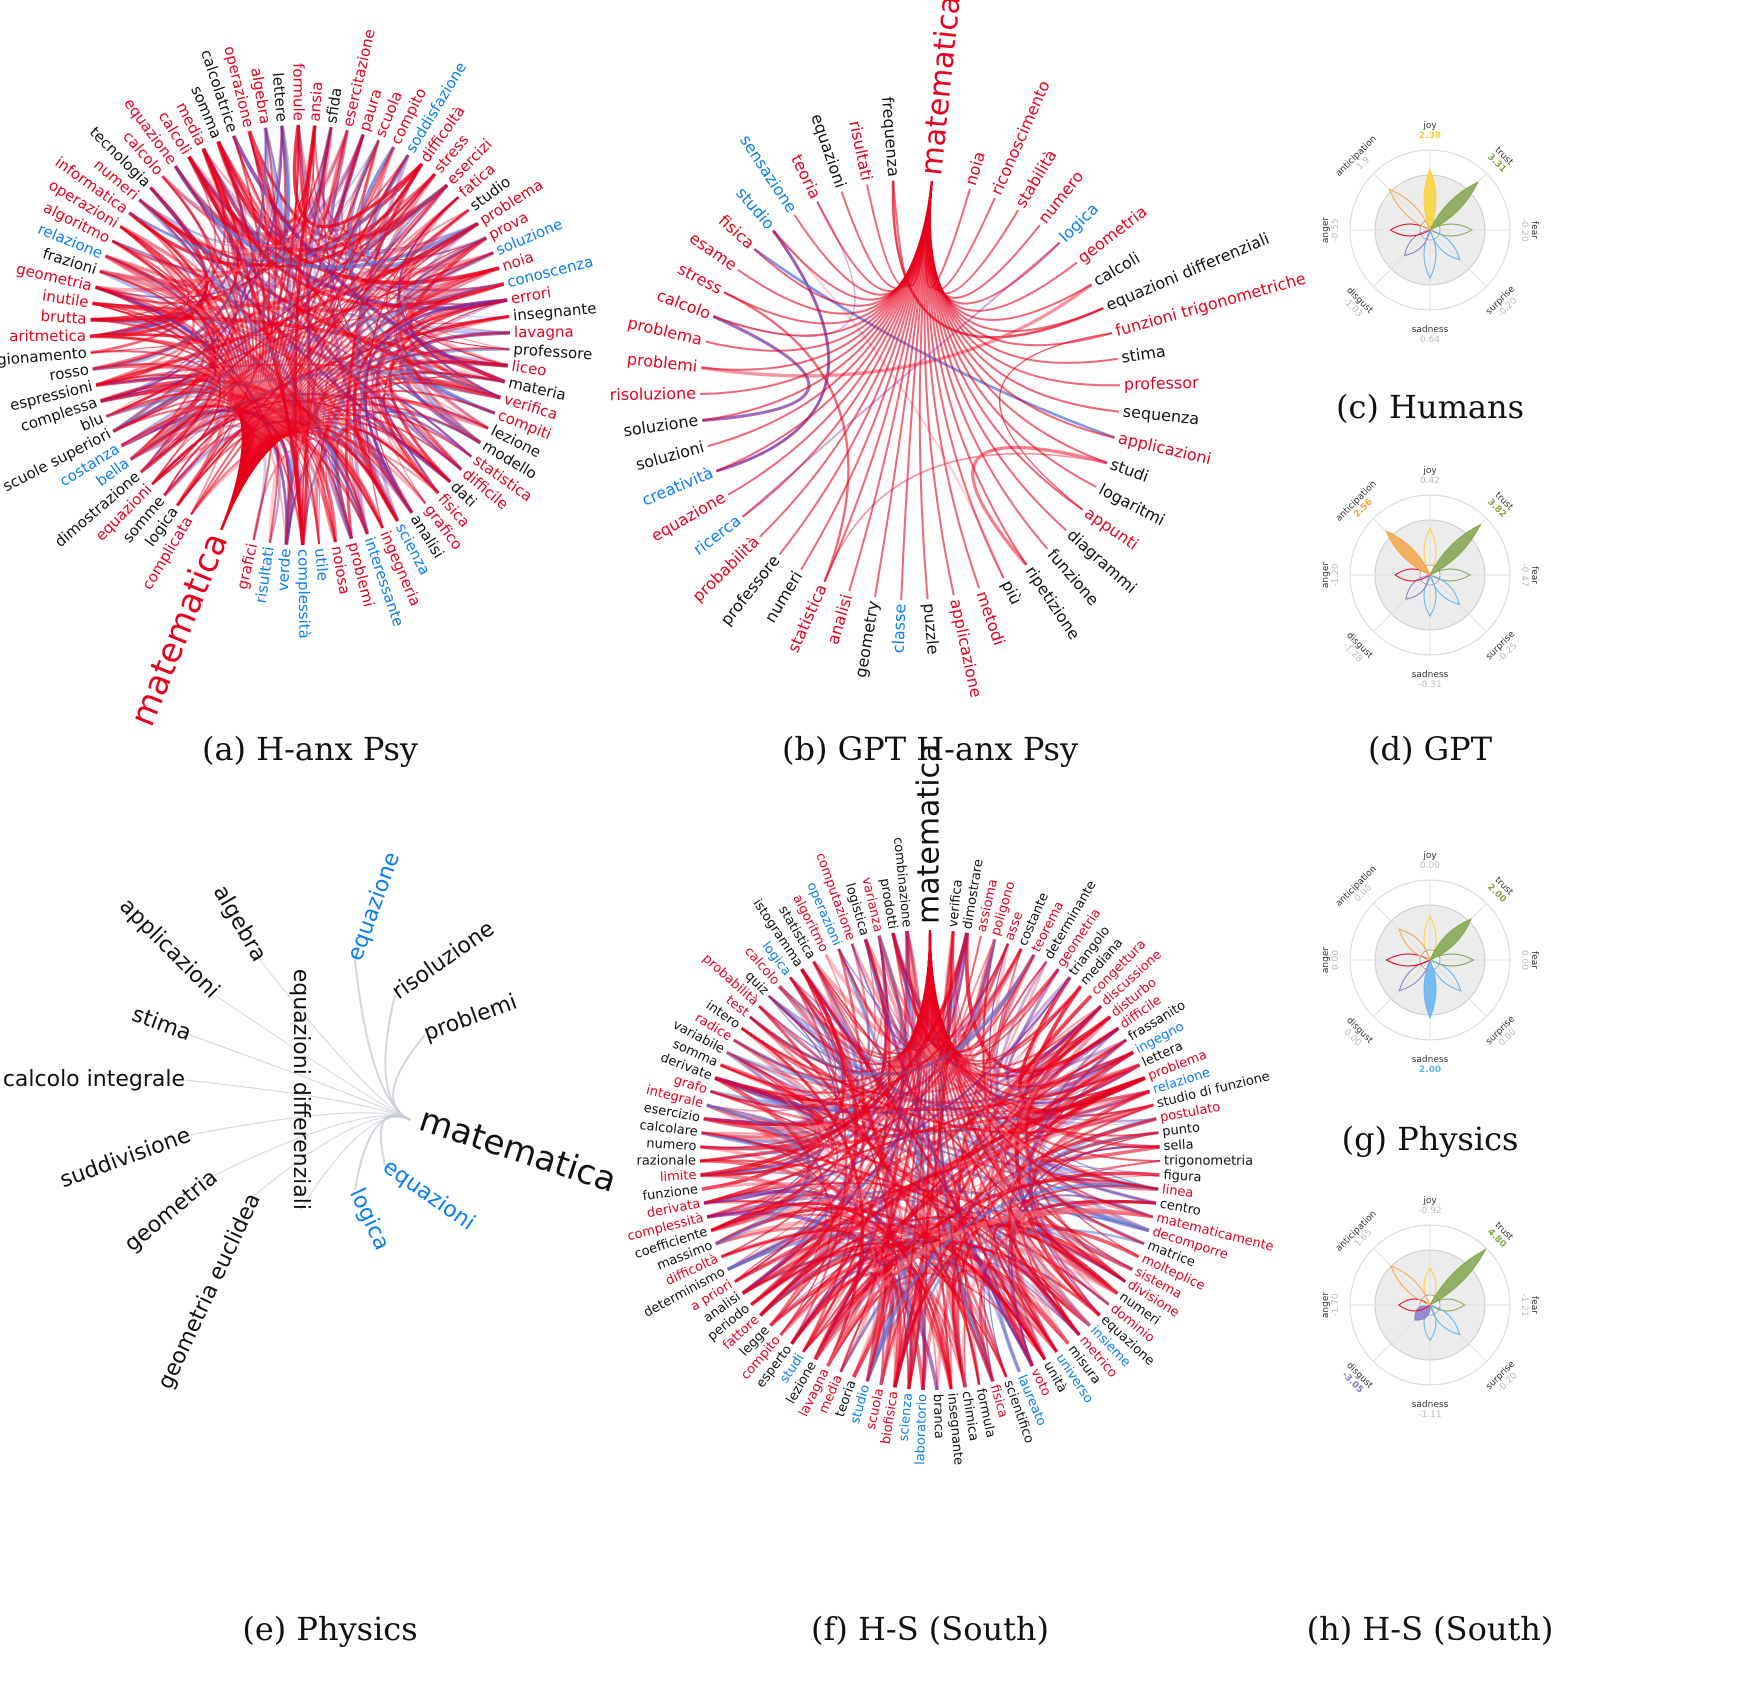 This screenshot has width=1754, height=1706. I want to click on emotion-value: 2.00, so click(1430, 1070).